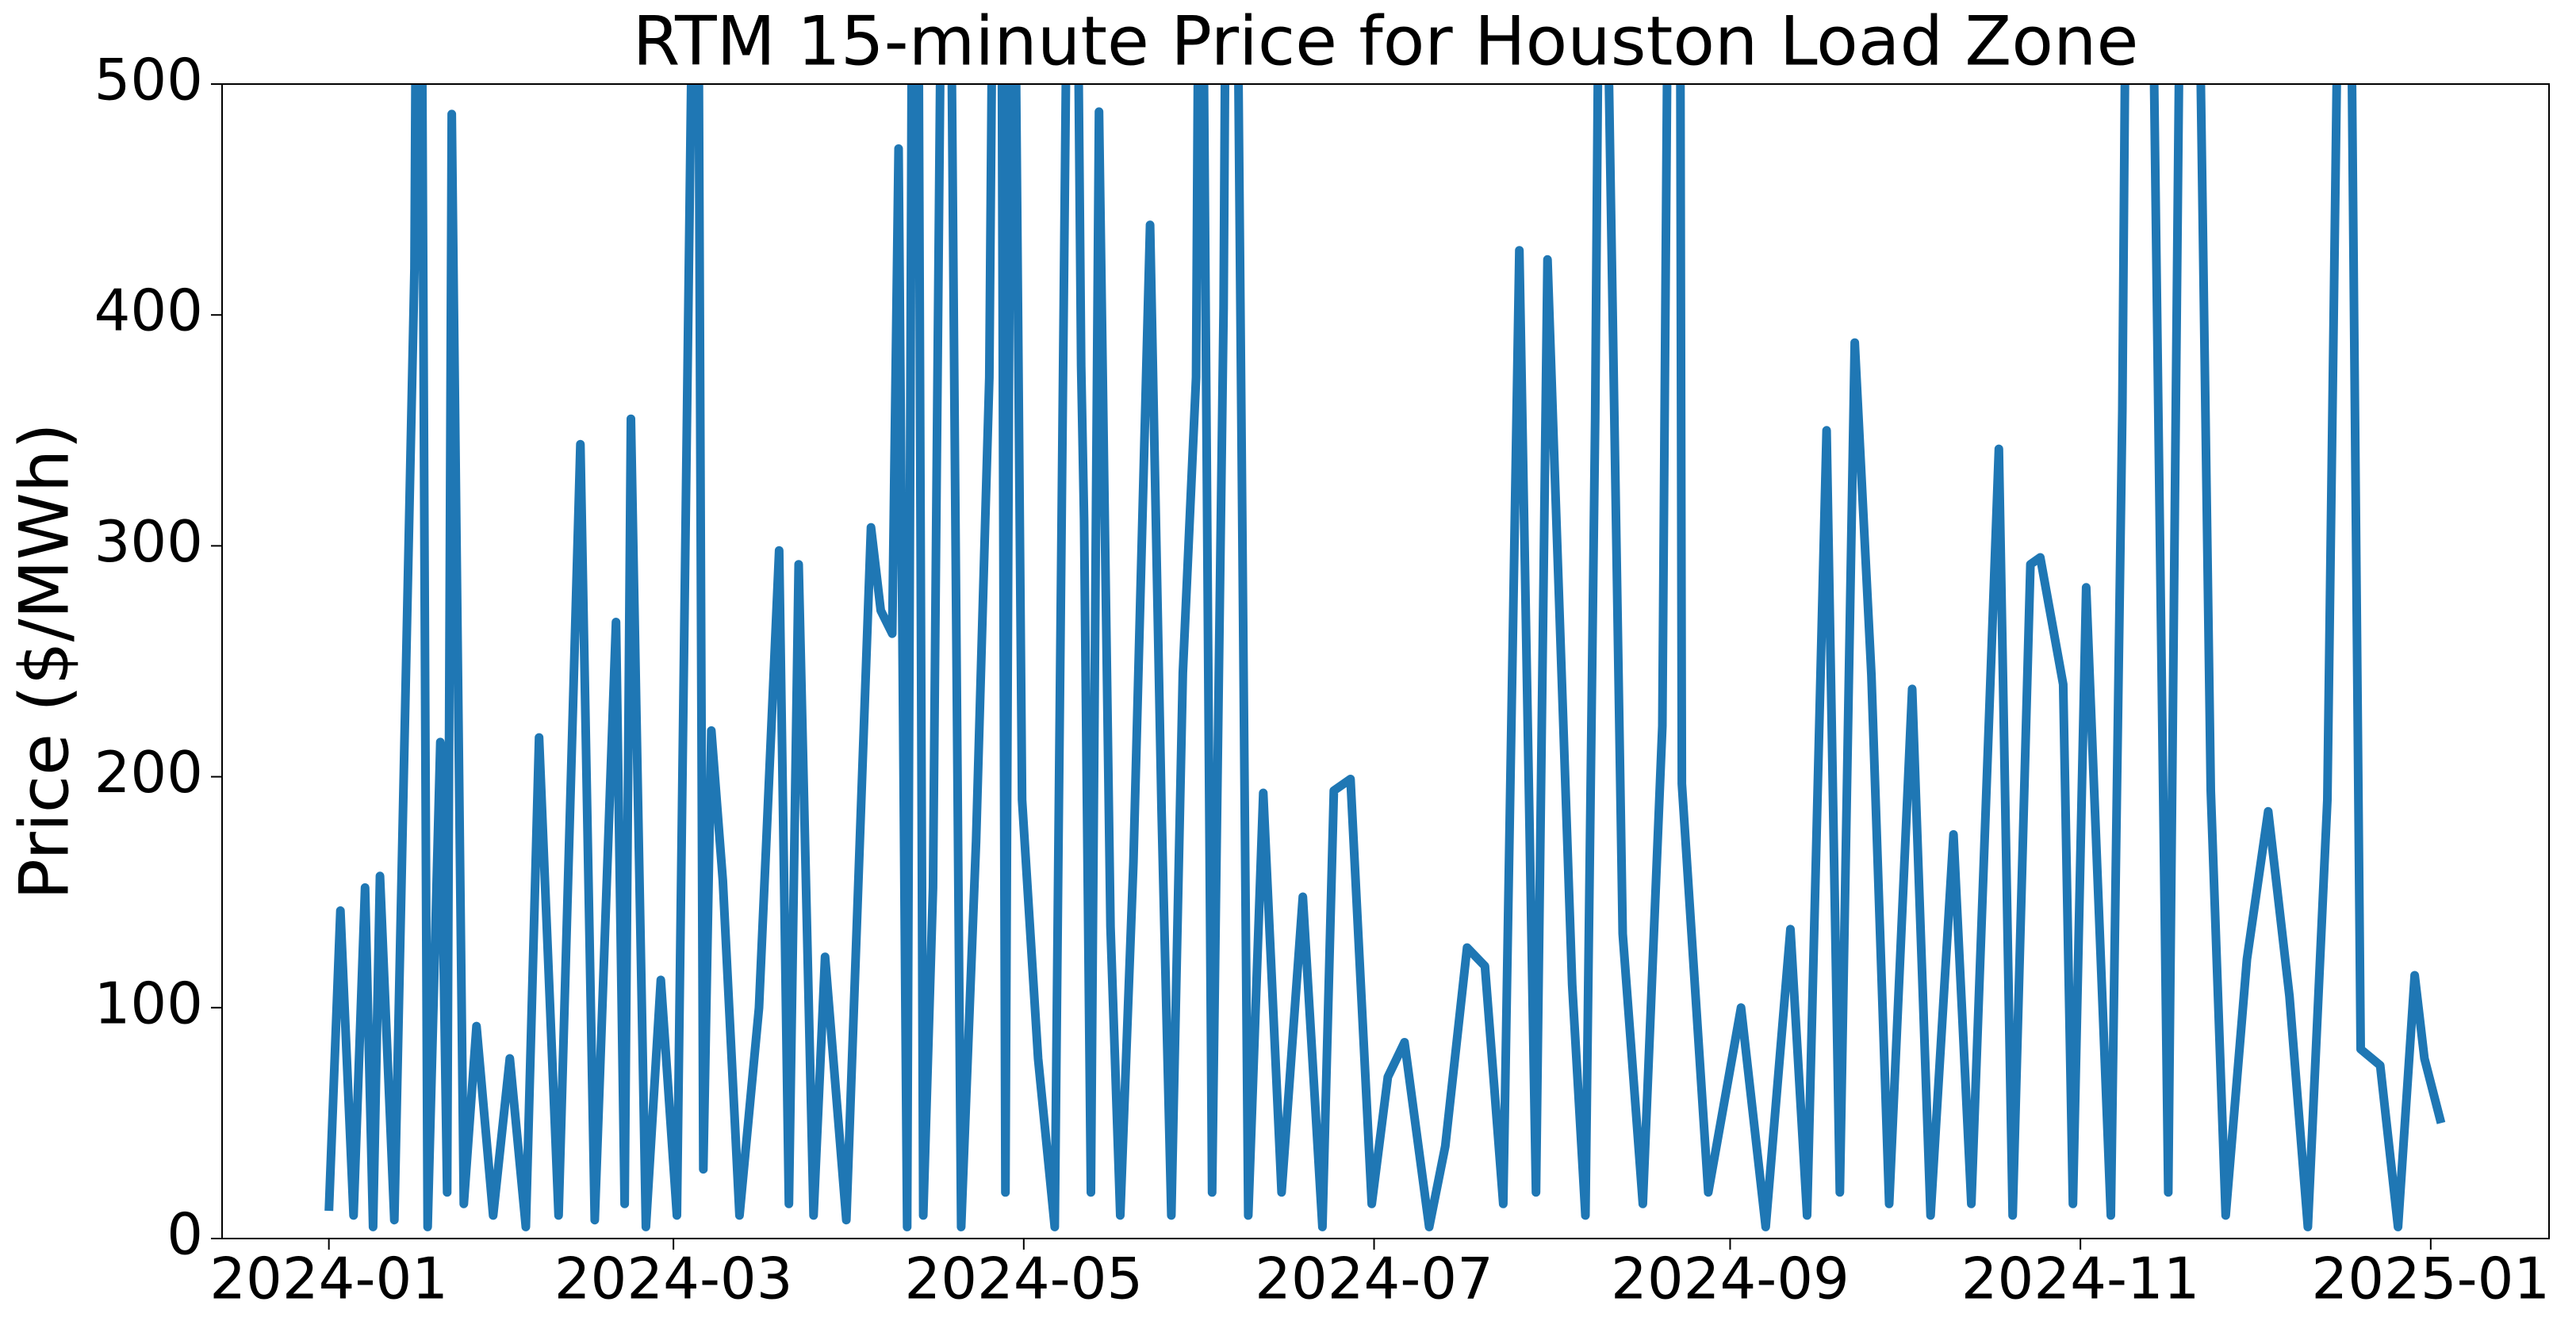 The height and width of the screenshot is (1321, 2576). I want to click on y-tick-label: 0, so click(185, 1234).